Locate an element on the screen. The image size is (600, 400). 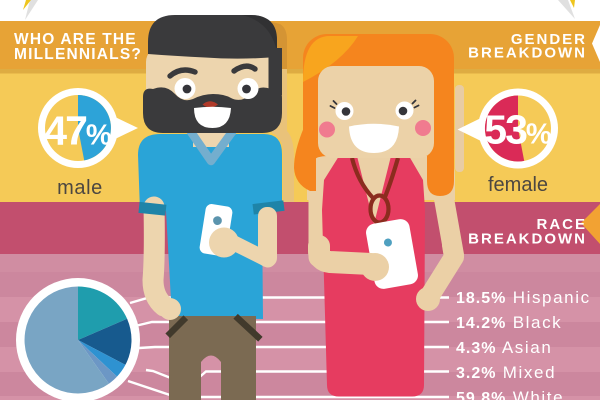
svg-text: male is located at coordinates (80, 188).